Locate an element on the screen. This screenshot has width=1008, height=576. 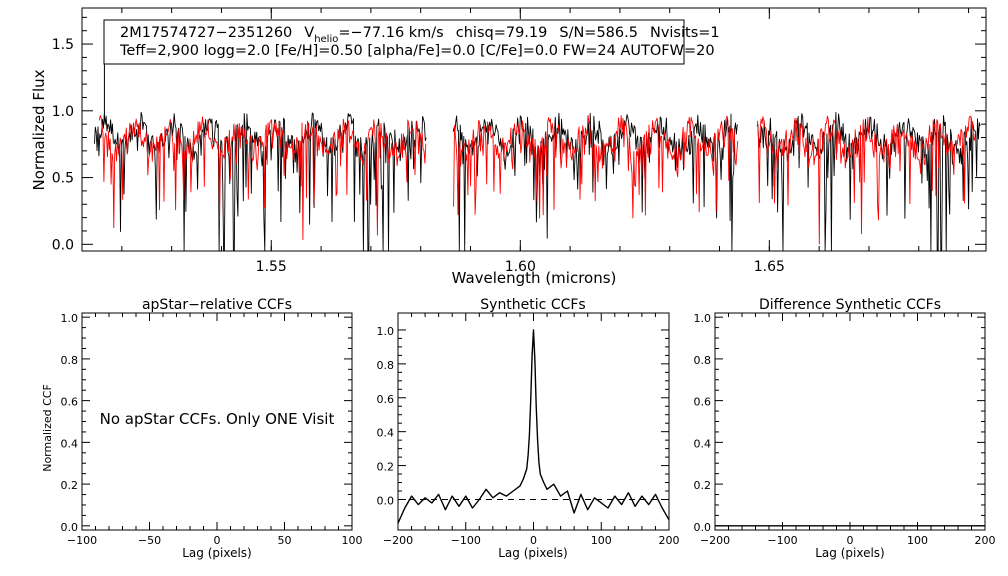
synthetic-ccf-traces is located at coordinates (533, 426).